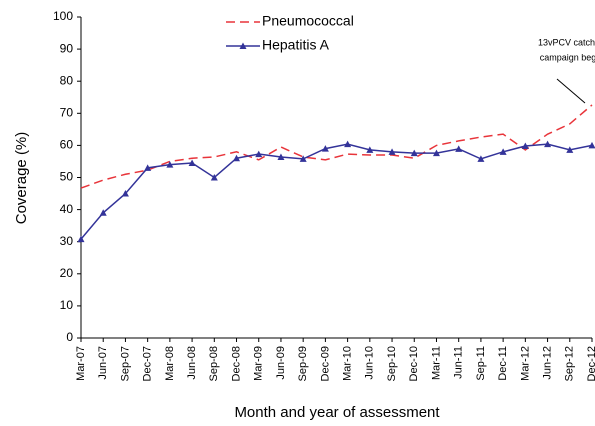 Image resolution: width=595 pixels, height=426 pixels. Describe the element at coordinates (67, 112) in the screenshot. I see `y-tick-label: 70` at that location.